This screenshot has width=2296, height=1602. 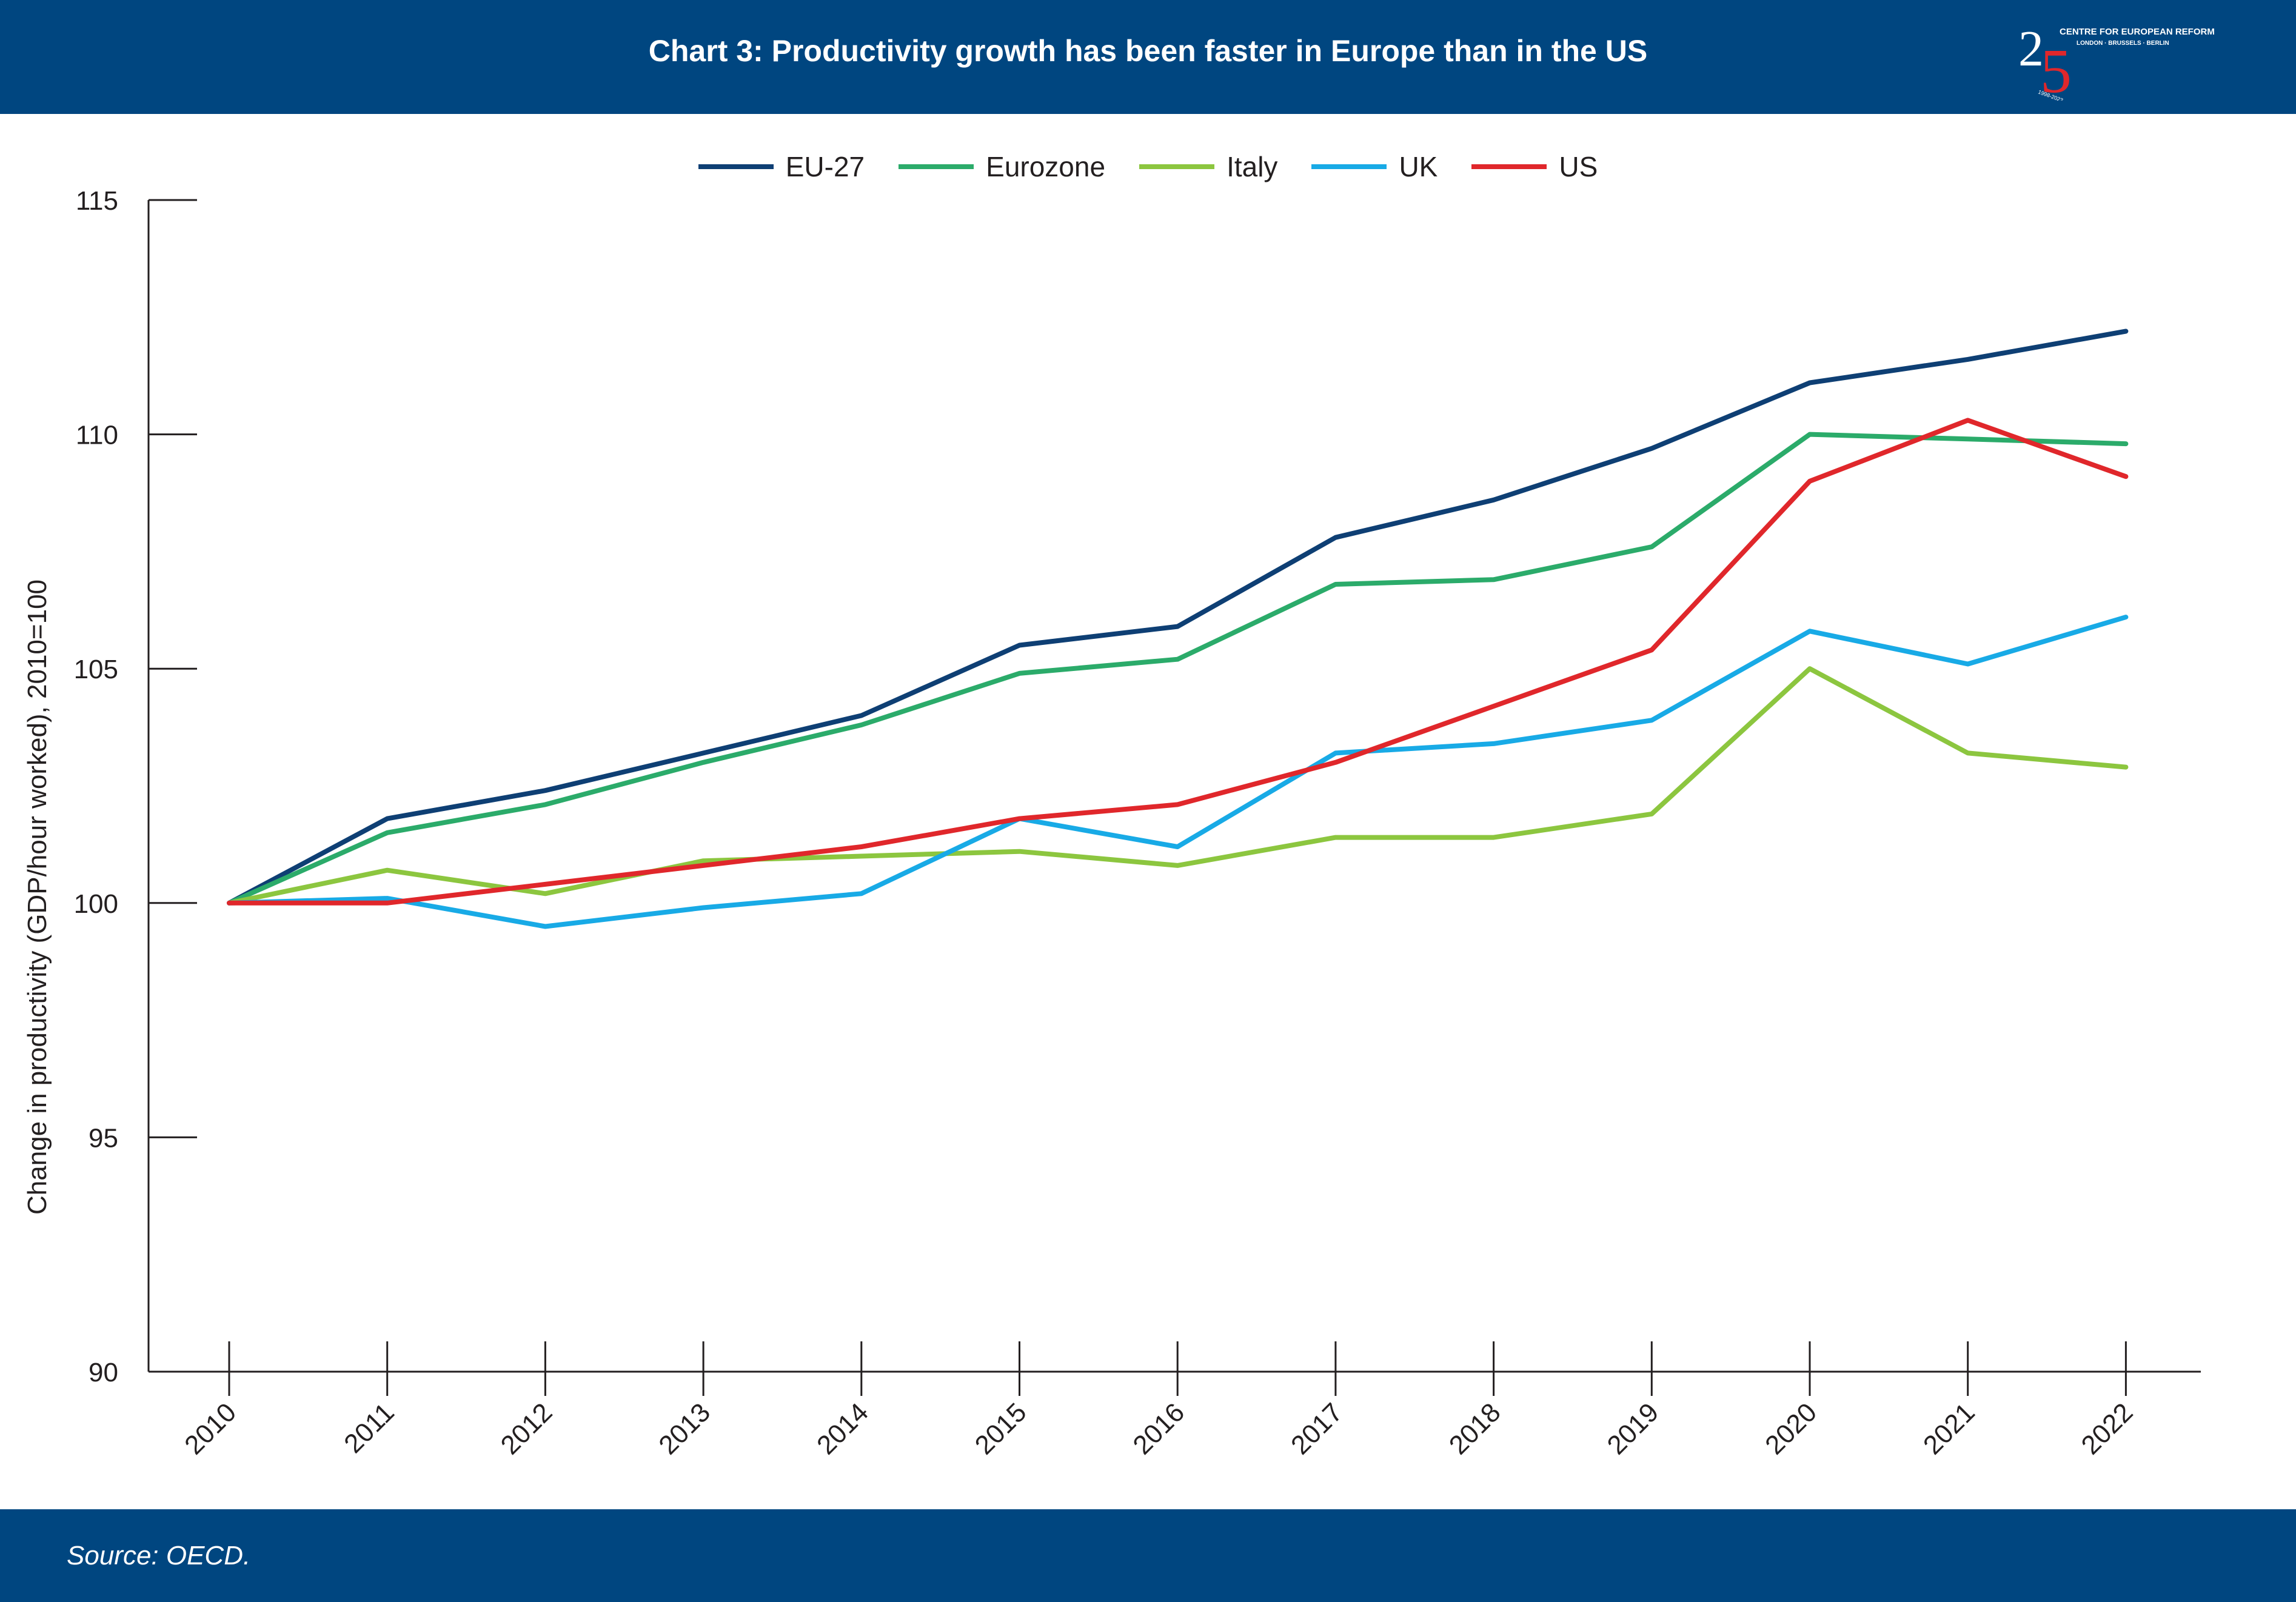 What do you see at coordinates (1349, 166) in the screenshot?
I see `legend-swatch-uk` at bounding box center [1349, 166].